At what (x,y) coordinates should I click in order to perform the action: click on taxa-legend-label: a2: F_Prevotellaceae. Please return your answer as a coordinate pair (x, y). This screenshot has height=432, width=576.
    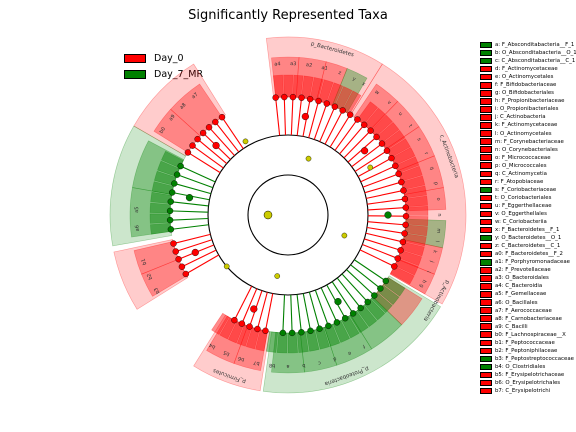
    Looking at the image, I should click on (523, 270).